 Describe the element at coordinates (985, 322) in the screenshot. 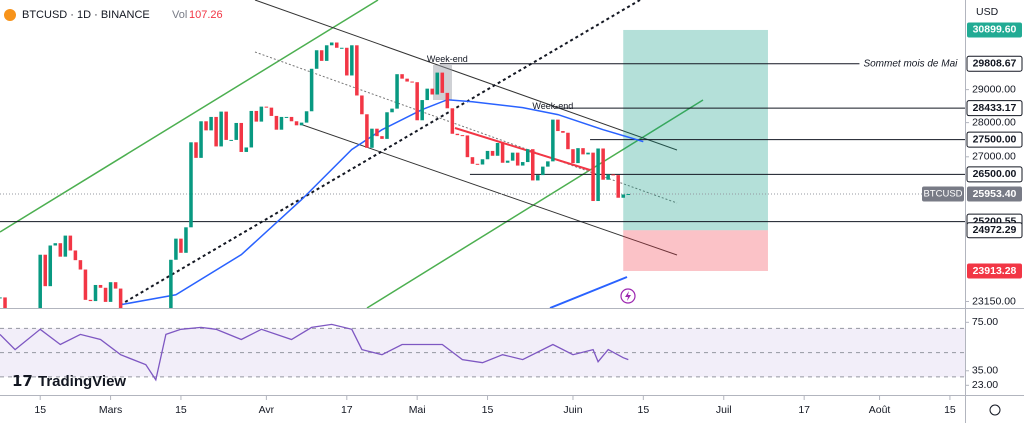

I see `rsi-tick-label: 75.00` at that location.